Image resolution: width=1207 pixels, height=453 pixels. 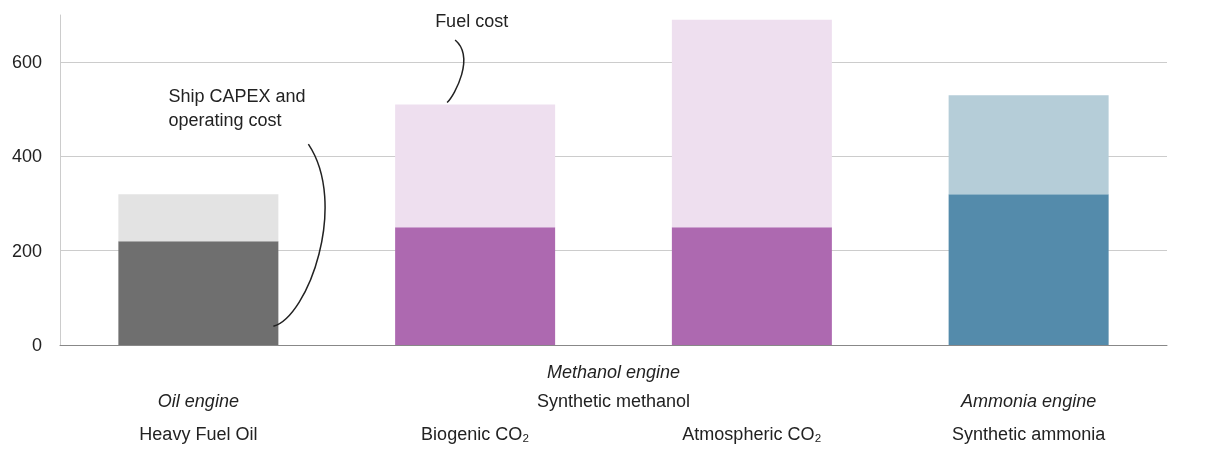 What do you see at coordinates (613, 401) in the screenshot?
I see `text: Synthetic methanol` at bounding box center [613, 401].